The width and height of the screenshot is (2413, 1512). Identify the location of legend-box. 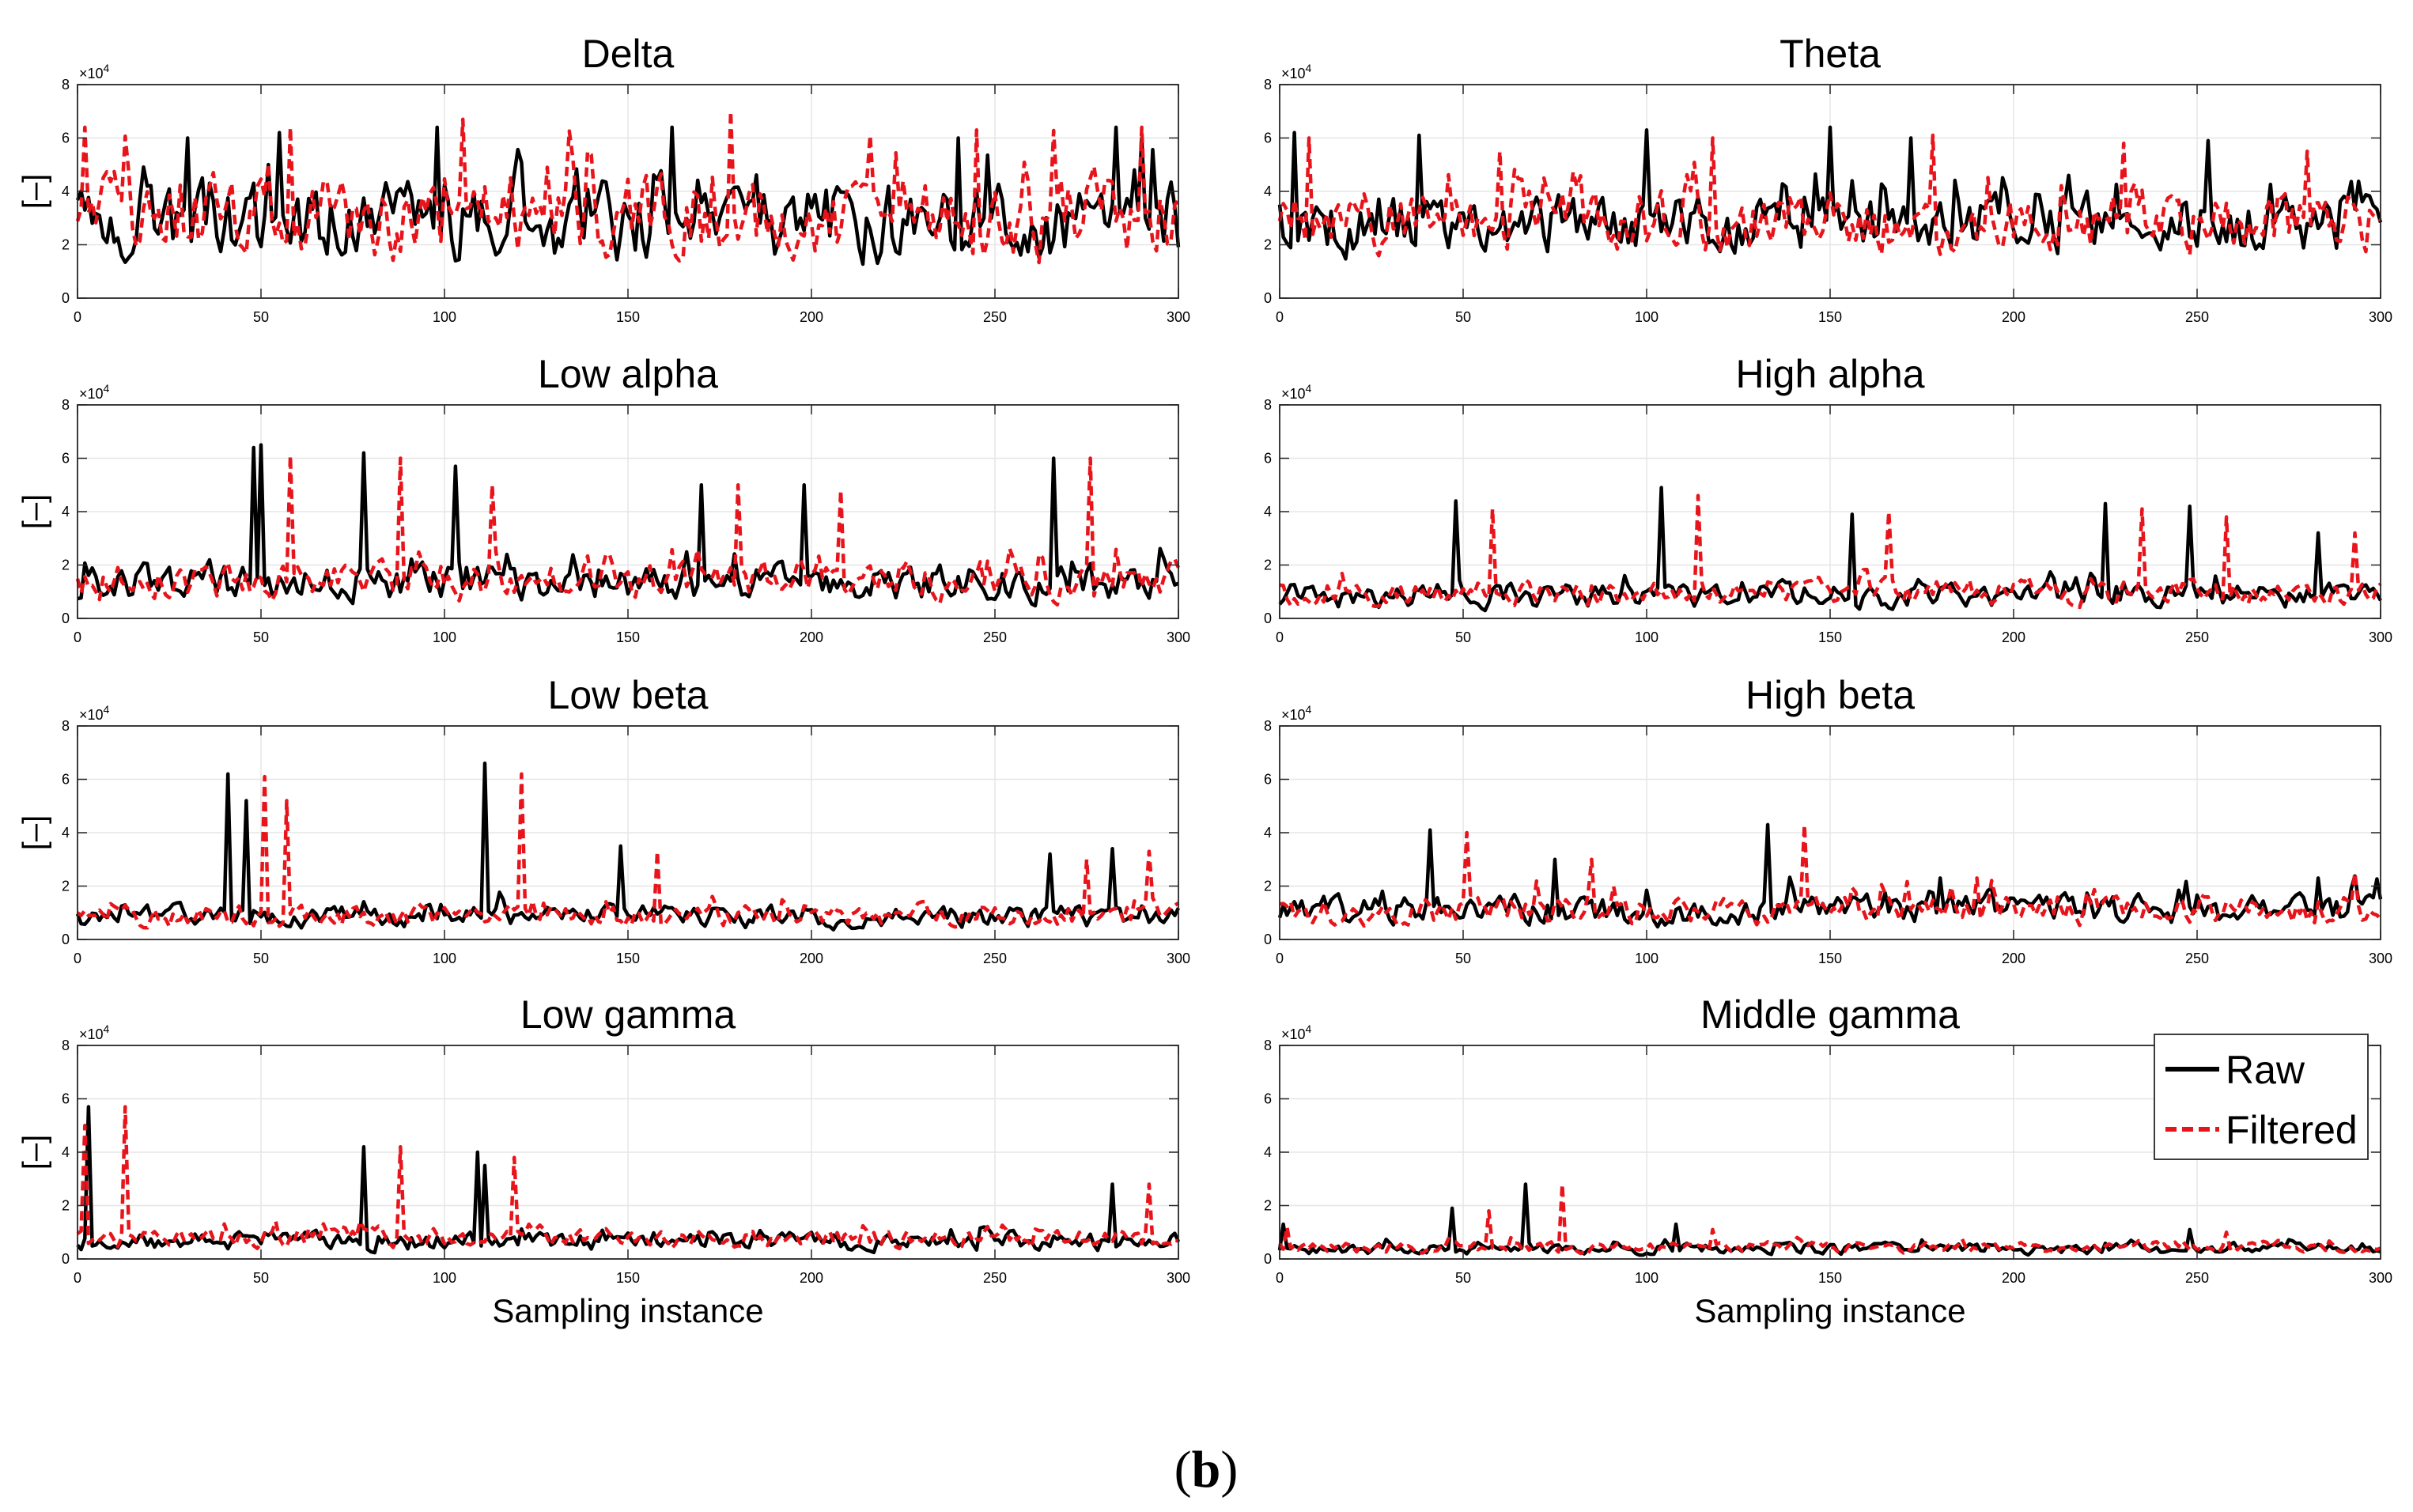
(2261, 1097).